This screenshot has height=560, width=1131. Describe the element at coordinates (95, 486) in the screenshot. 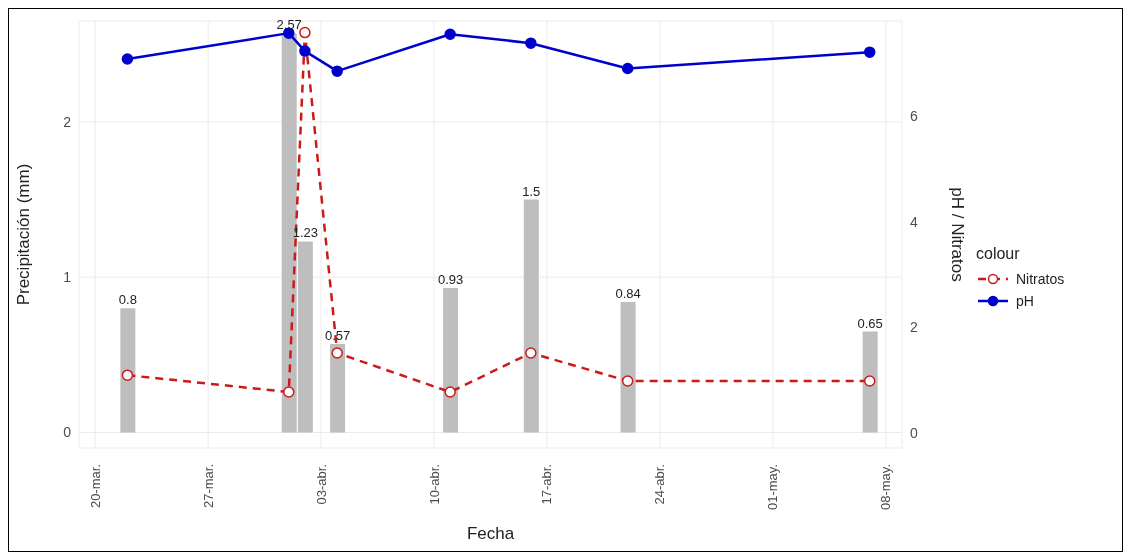

I see `x-tick-label: 20-mar.` at that location.